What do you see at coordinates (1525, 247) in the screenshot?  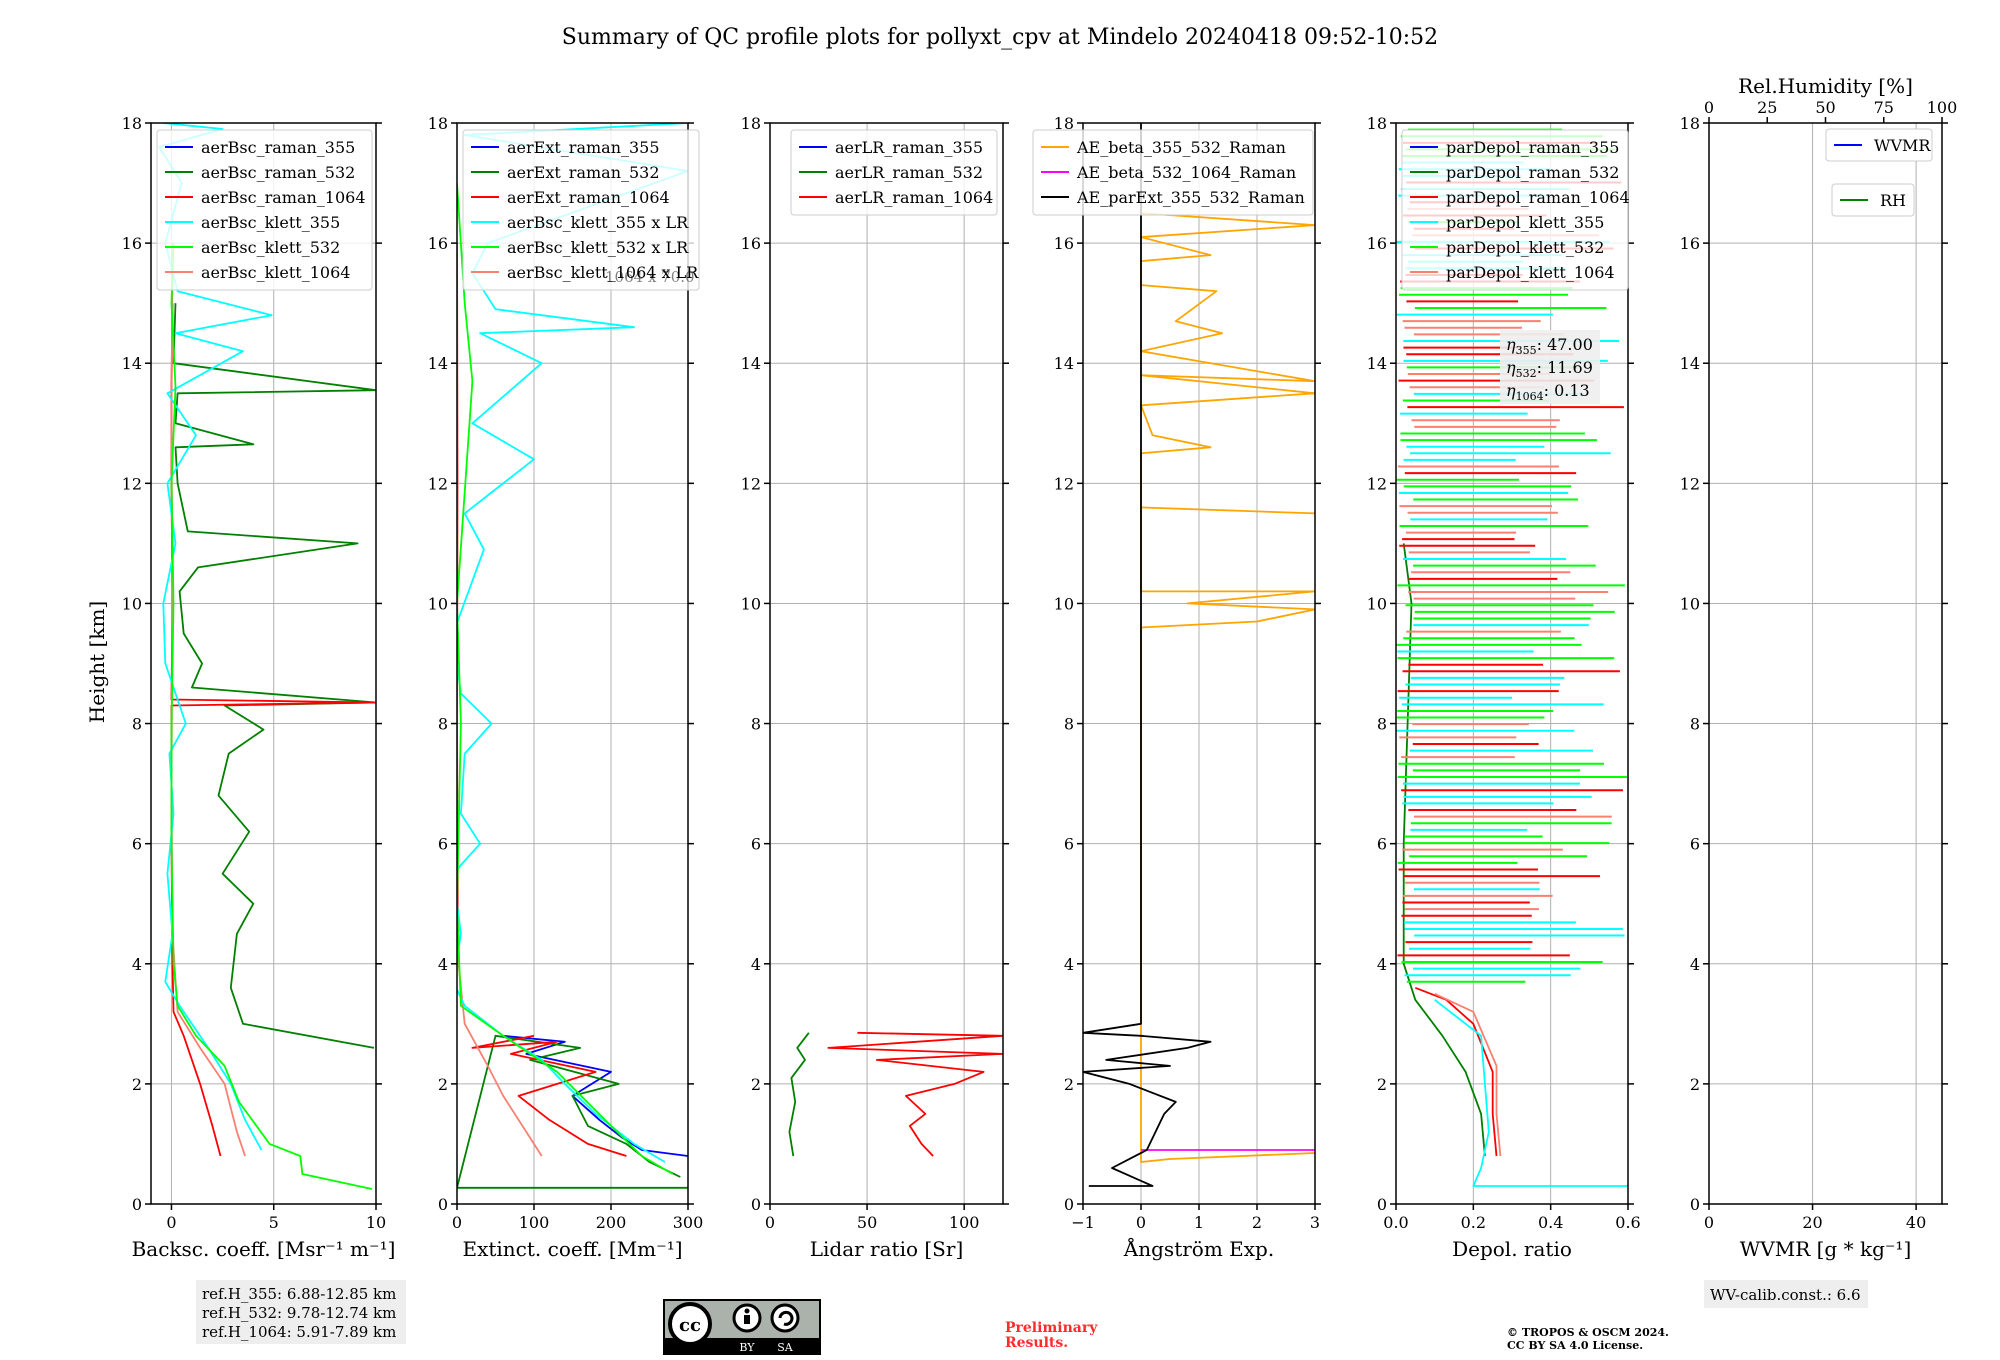 I see `legend-label: parDepol_klett_532` at bounding box center [1525, 247].